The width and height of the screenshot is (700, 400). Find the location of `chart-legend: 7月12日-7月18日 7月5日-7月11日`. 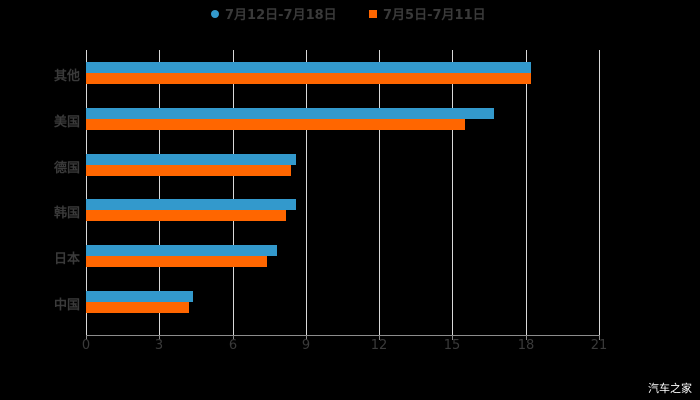

chart-legend: 7月12日-7月18日 7月5日-7月11日 is located at coordinates (350, 14).